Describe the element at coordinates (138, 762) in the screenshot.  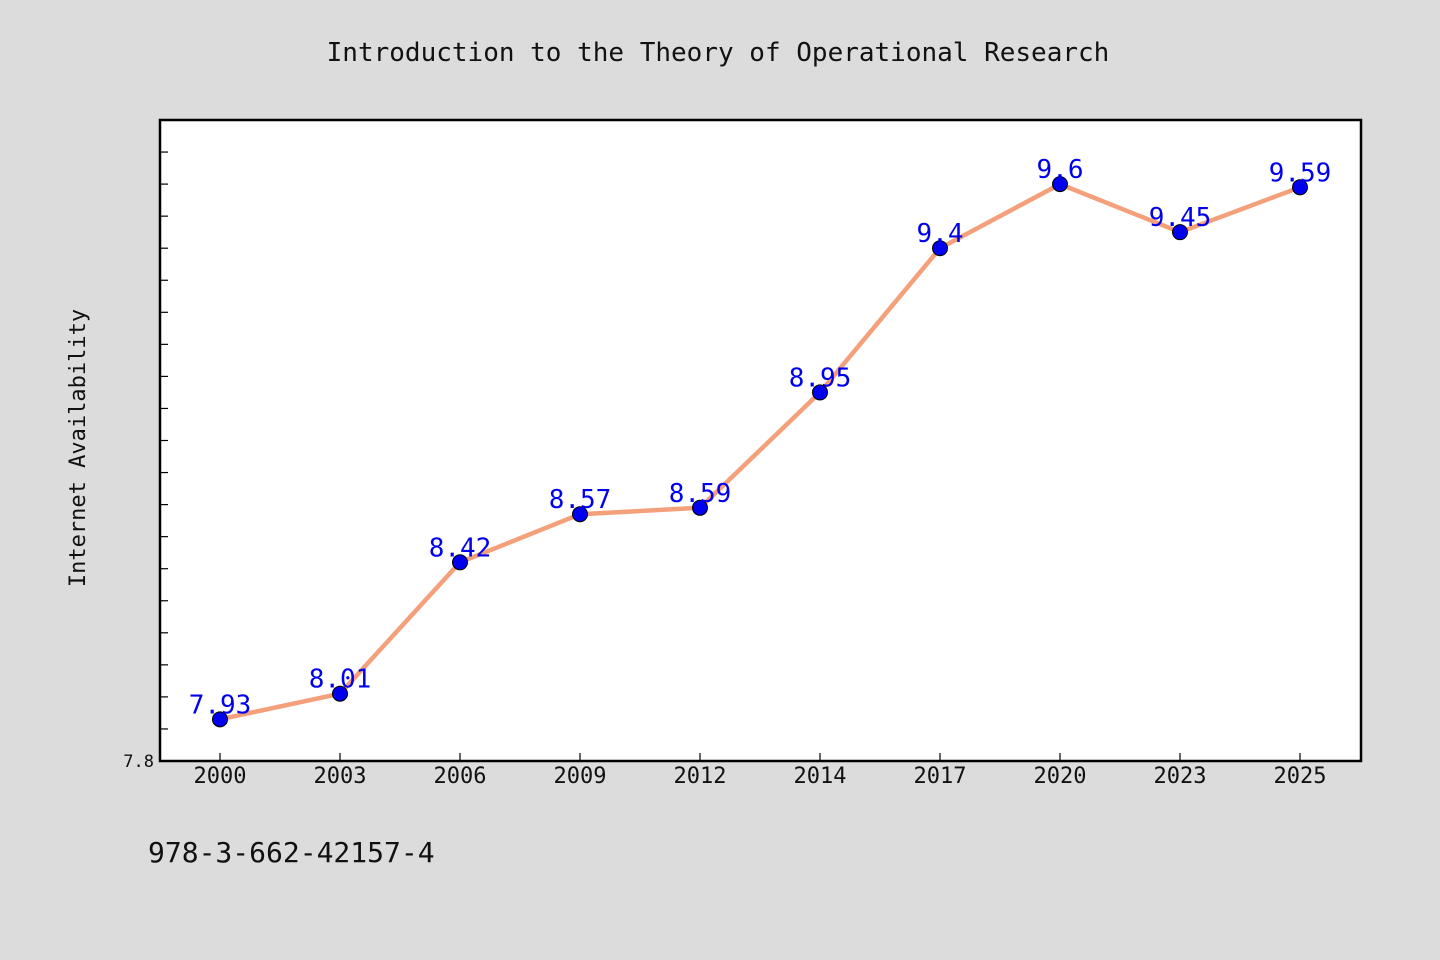
I see `y-tick-label: 7.8` at that location.